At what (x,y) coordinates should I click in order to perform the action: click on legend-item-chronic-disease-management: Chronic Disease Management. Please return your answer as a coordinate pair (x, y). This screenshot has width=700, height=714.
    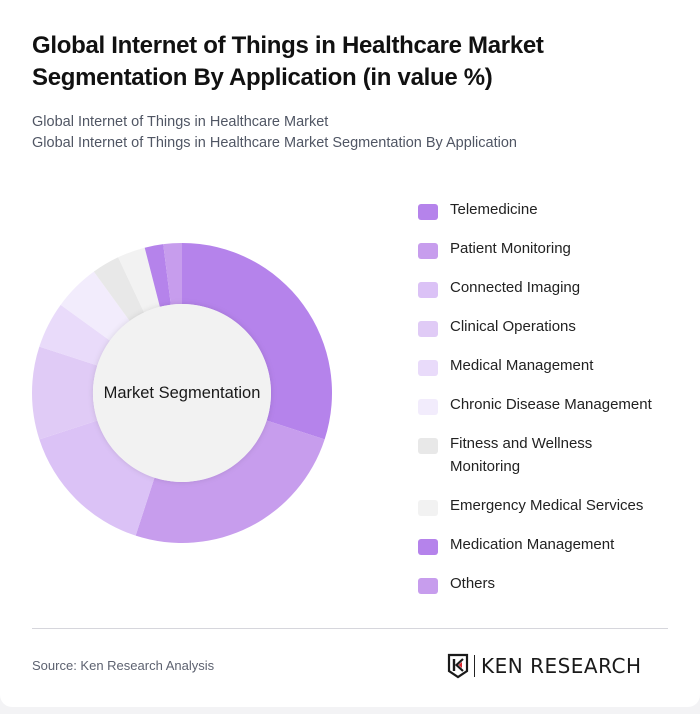
    Looking at the image, I should click on (548, 404).